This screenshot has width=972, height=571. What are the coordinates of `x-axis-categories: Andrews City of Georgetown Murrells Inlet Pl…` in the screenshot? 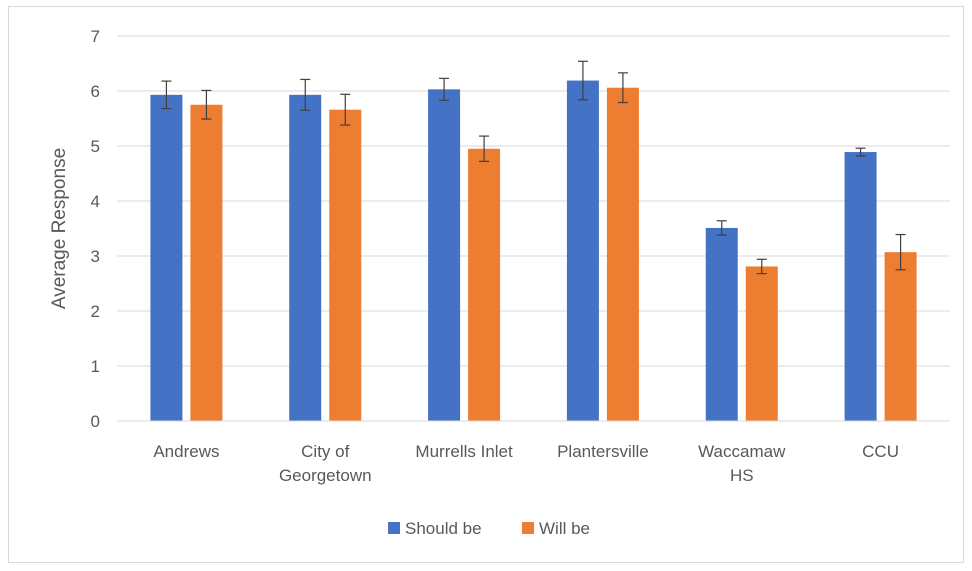 It's located at (526, 463).